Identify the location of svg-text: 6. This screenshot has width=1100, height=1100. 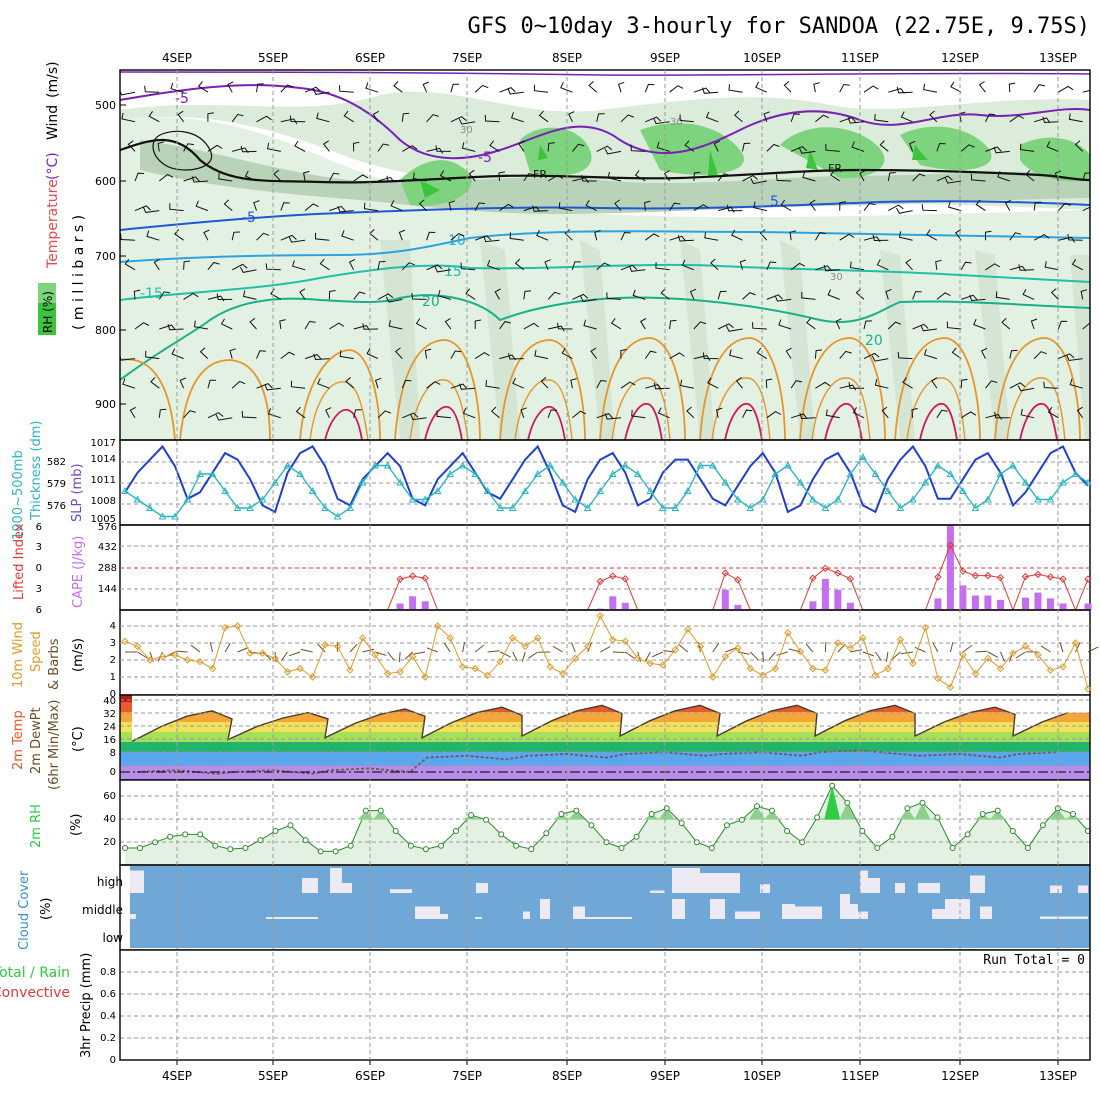
(39, 610).